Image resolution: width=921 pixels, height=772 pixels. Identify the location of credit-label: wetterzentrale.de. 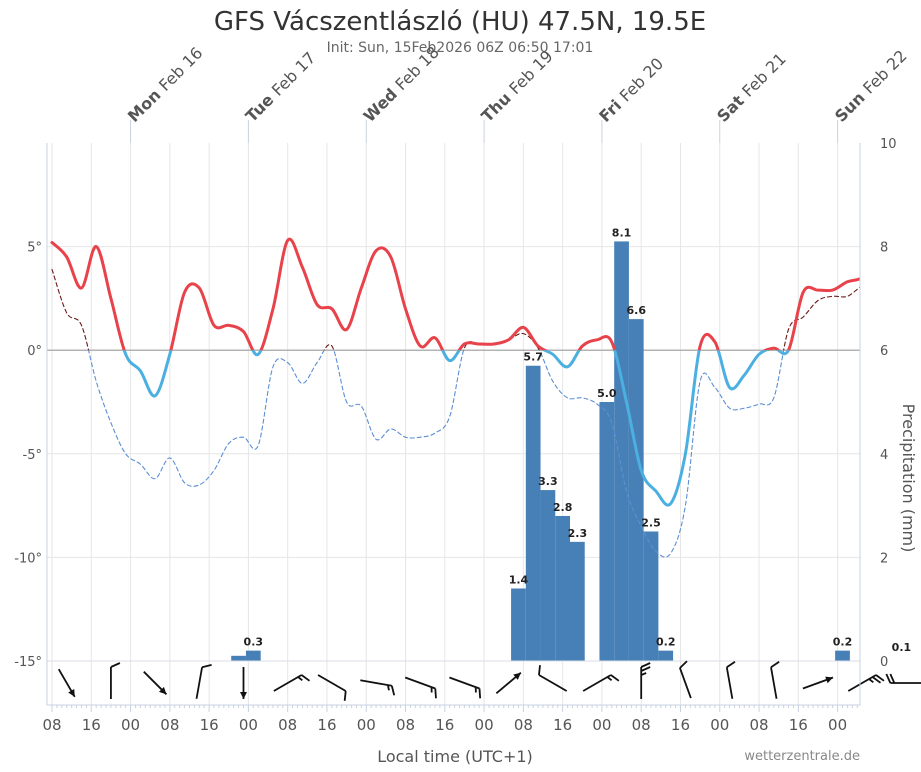
(802, 756).